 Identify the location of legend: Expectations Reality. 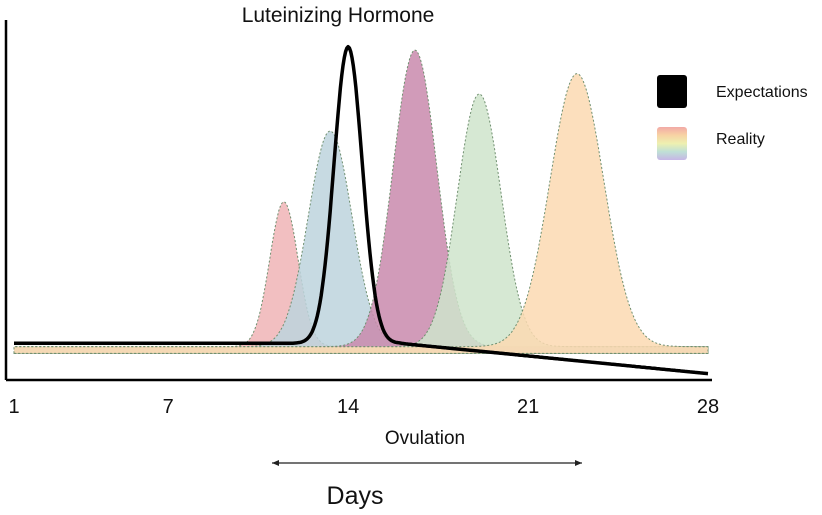
(732, 117).